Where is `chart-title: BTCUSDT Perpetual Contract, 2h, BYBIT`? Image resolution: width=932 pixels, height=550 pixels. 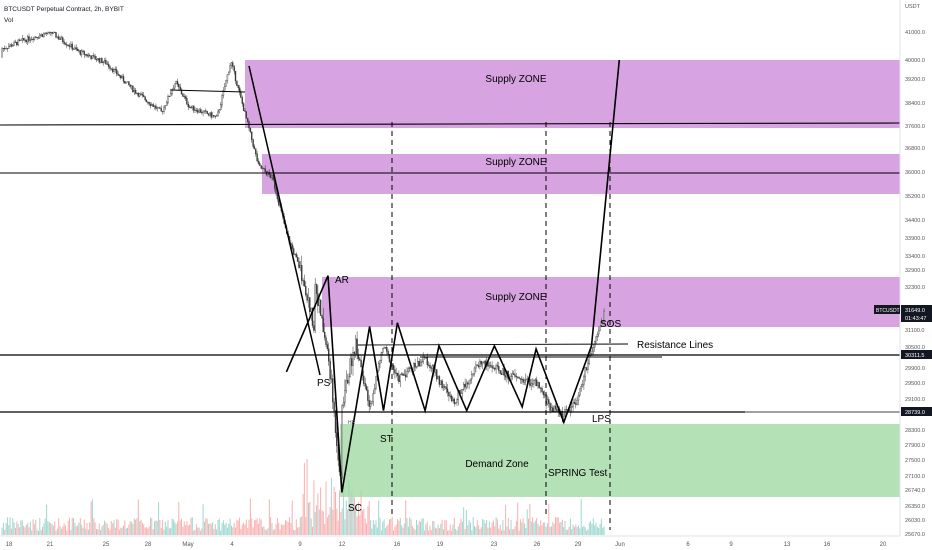 chart-title: BTCUSDT Perpetual Contract, 2h, BYBIT is located at coordinates (64, 9).